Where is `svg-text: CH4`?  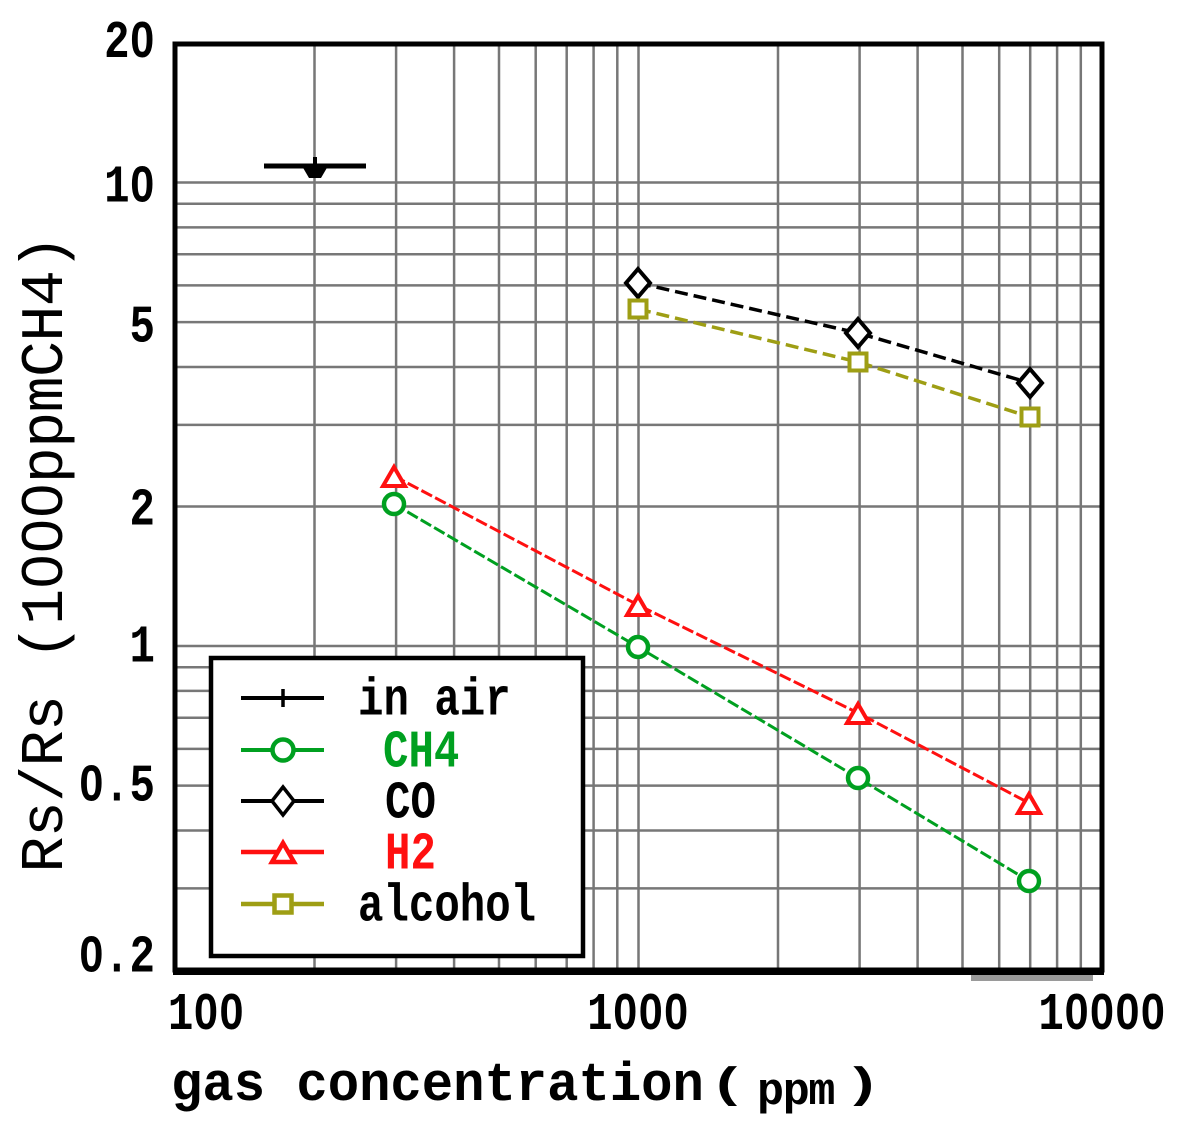
svg-text: CH4 is located at coordinates (421, 753).